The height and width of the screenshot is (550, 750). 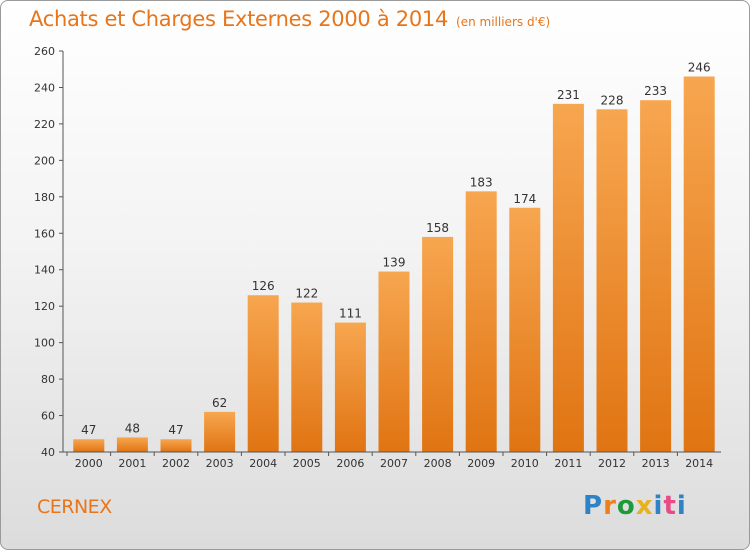 I want to click on x-tick-label: 2003, so click(x=220, y=463).